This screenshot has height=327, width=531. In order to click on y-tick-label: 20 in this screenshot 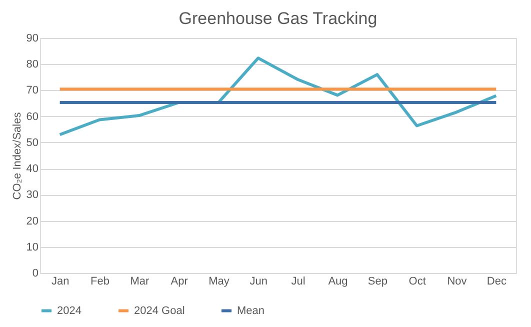, I will do `click(32, 221)`.